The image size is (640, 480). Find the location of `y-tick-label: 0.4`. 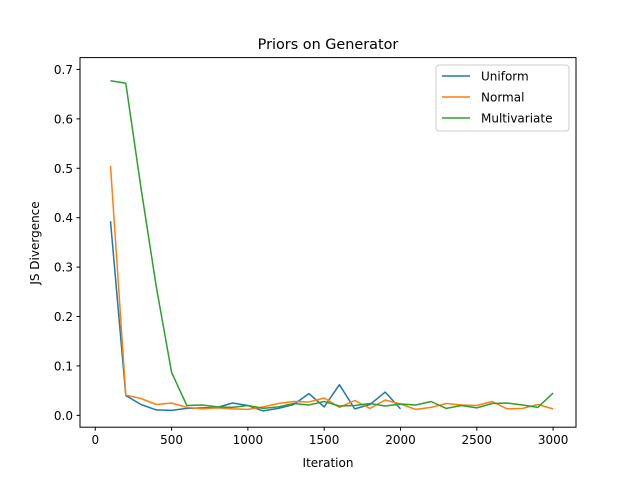

y-tick-label: 0.4 is located at coordinates (63, 218).